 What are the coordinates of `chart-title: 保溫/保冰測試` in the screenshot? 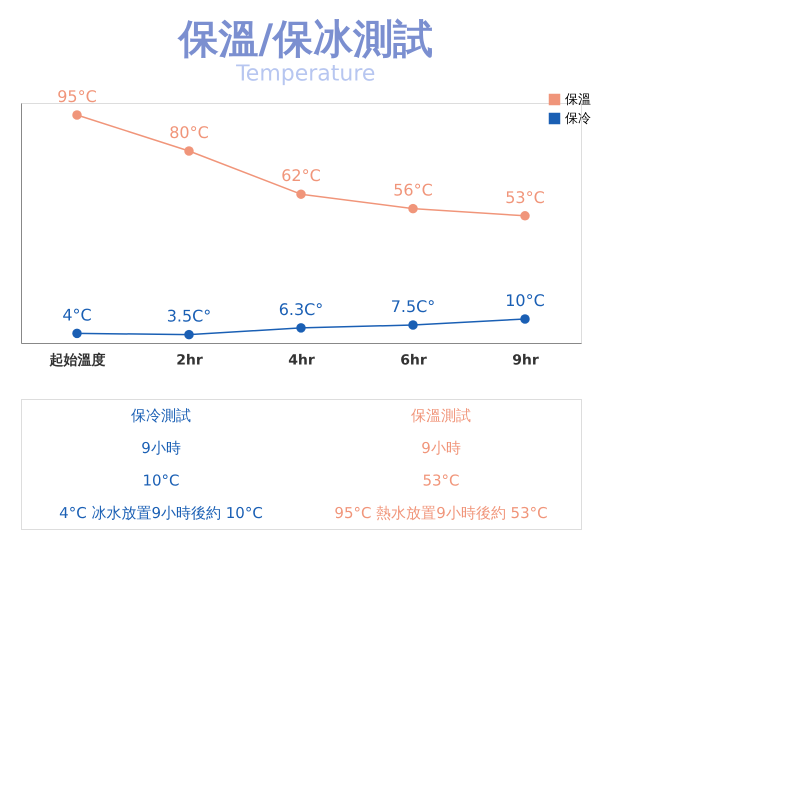 It's located at (305, 39).